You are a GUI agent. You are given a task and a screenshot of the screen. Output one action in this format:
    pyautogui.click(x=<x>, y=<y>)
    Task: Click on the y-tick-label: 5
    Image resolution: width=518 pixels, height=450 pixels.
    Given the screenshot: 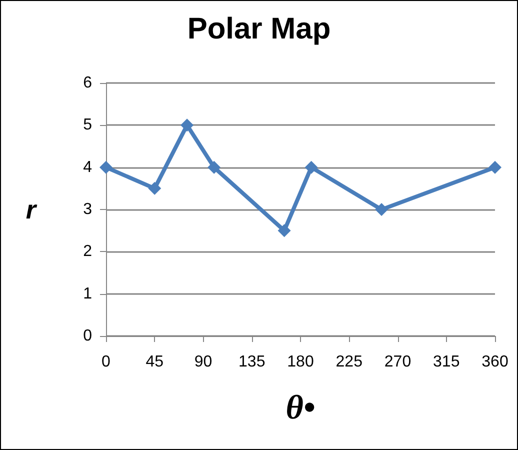 What is the action you would take?
    pyautogui.click(x=87, y=125)
    